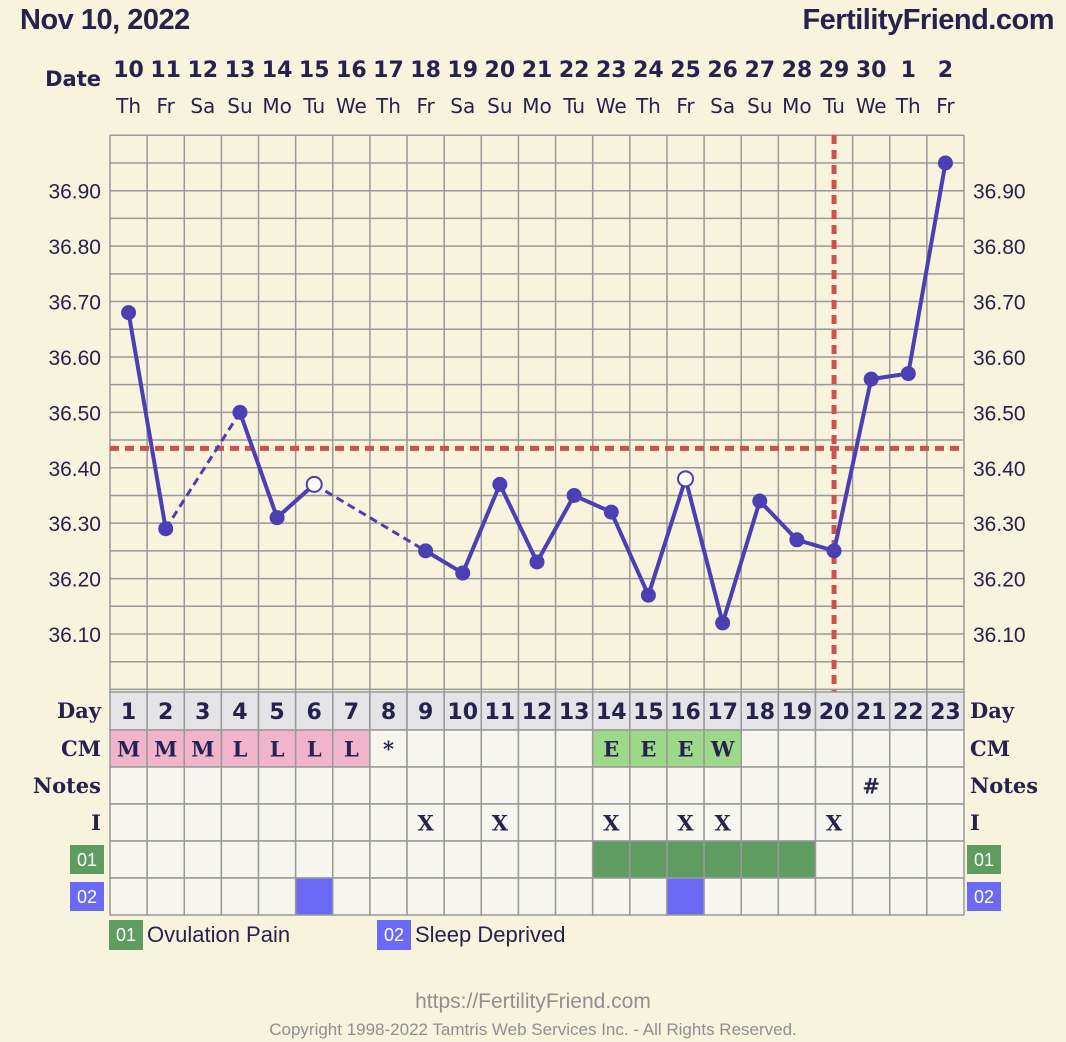 The height and width of the screenshot is (1042, 1066). What do you see at coordinates (990, 748) in the screenshot?
I see `cm-row-label-right: CM` at bounding box center [990, 748].